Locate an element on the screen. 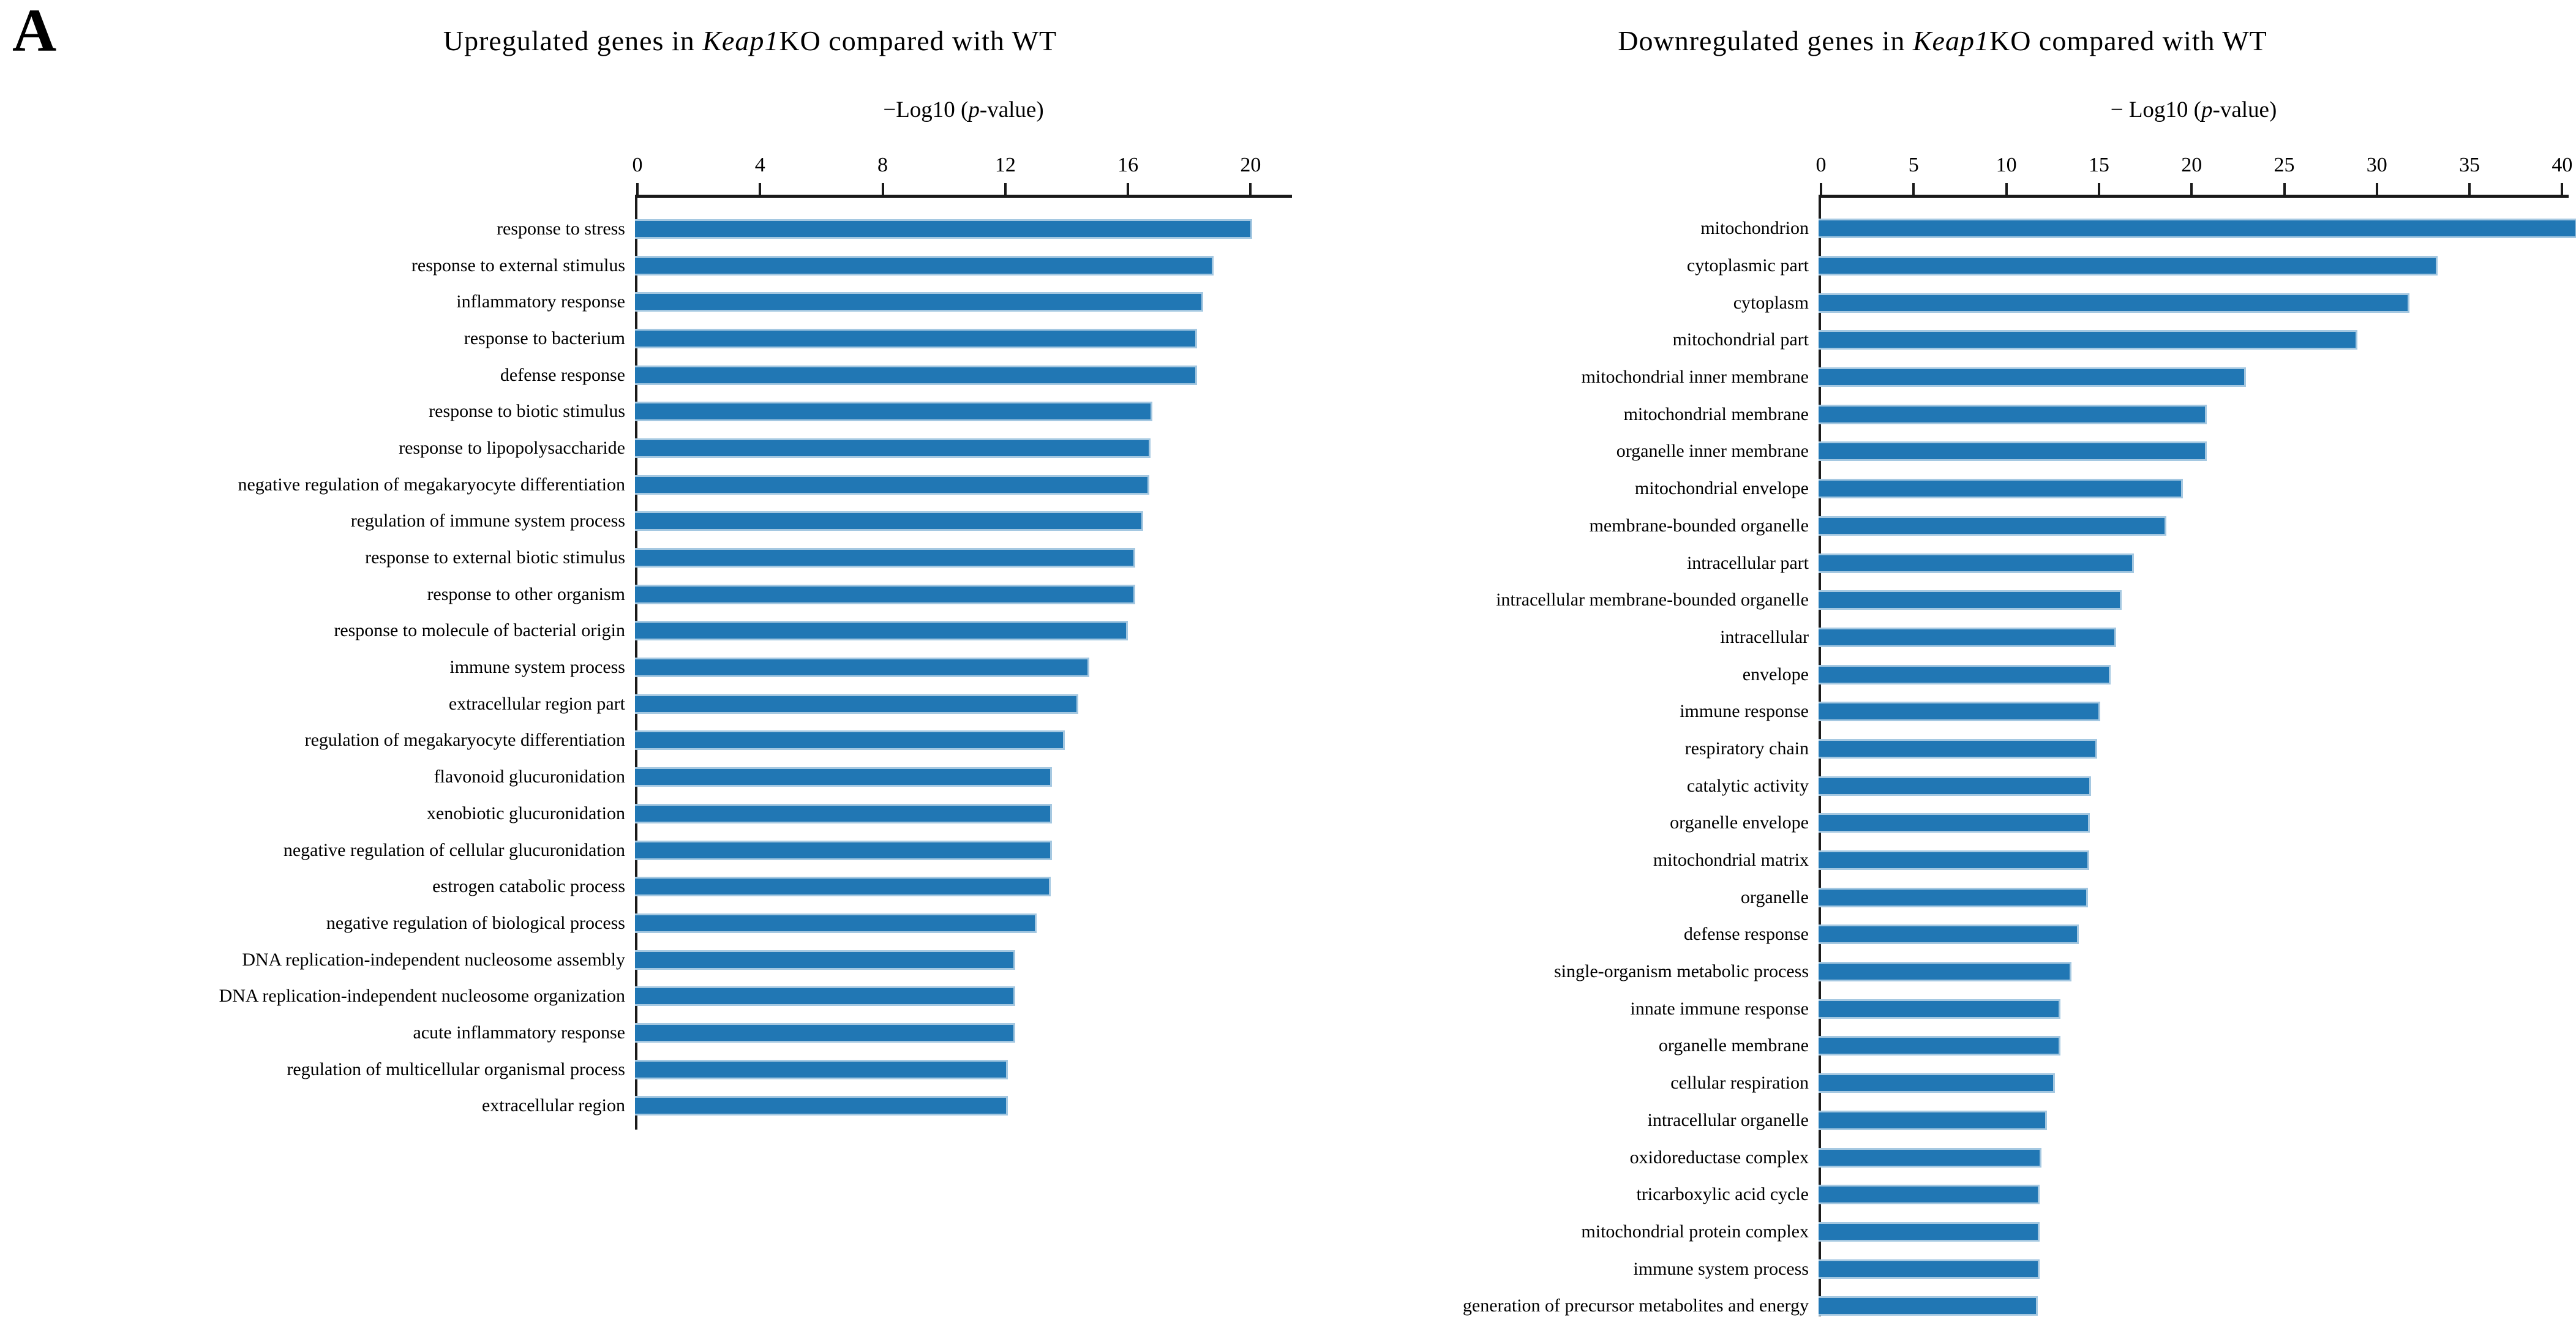 The image size is (2576, 1320). category-label: response to molecule of bacterial origin is located at coordinates (479, 630).